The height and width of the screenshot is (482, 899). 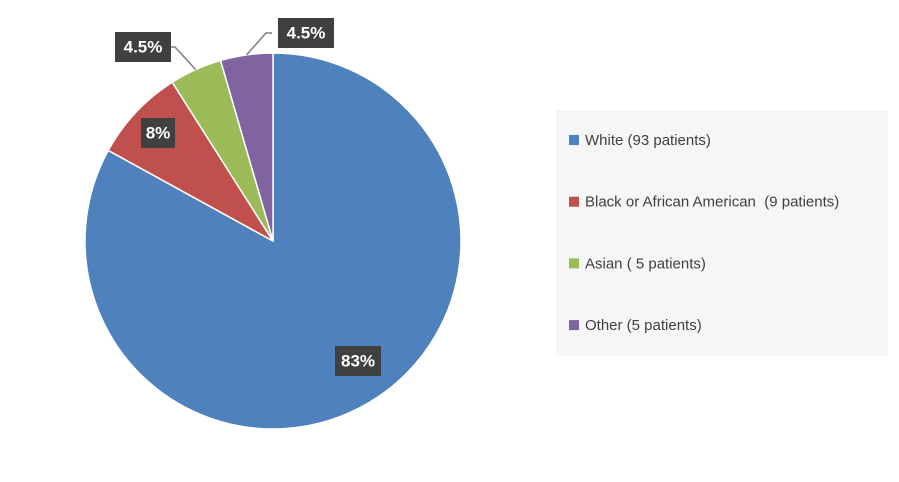 What do you see at coordinates (258, 44) in the screenshot?
I see `leader-line` at bounding box center [258, 44].